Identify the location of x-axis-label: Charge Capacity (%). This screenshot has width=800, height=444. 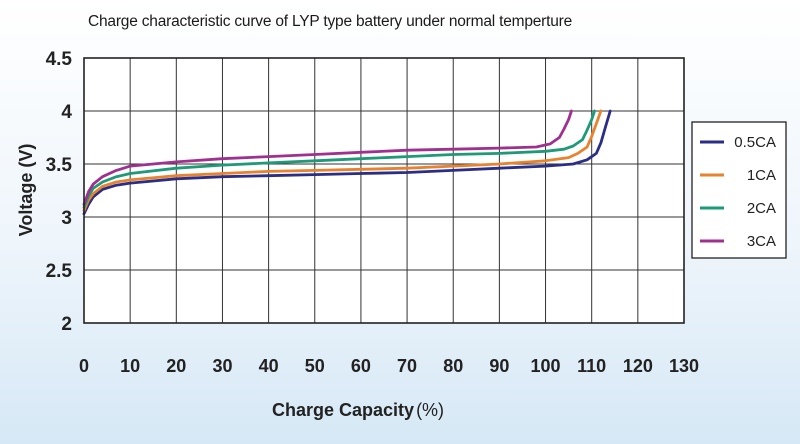
(358, 410).